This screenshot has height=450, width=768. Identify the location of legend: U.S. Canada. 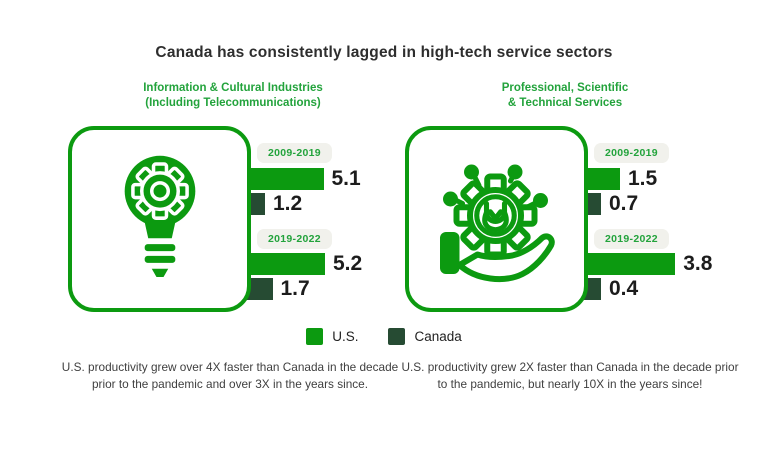
(384, 336).